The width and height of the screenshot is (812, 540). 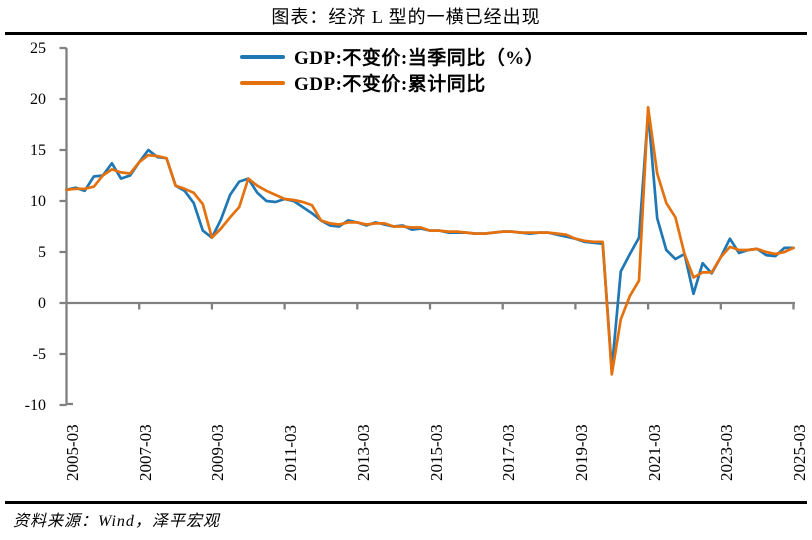 I want to click on y-tick-label: -5, so click(x=39, y=354).